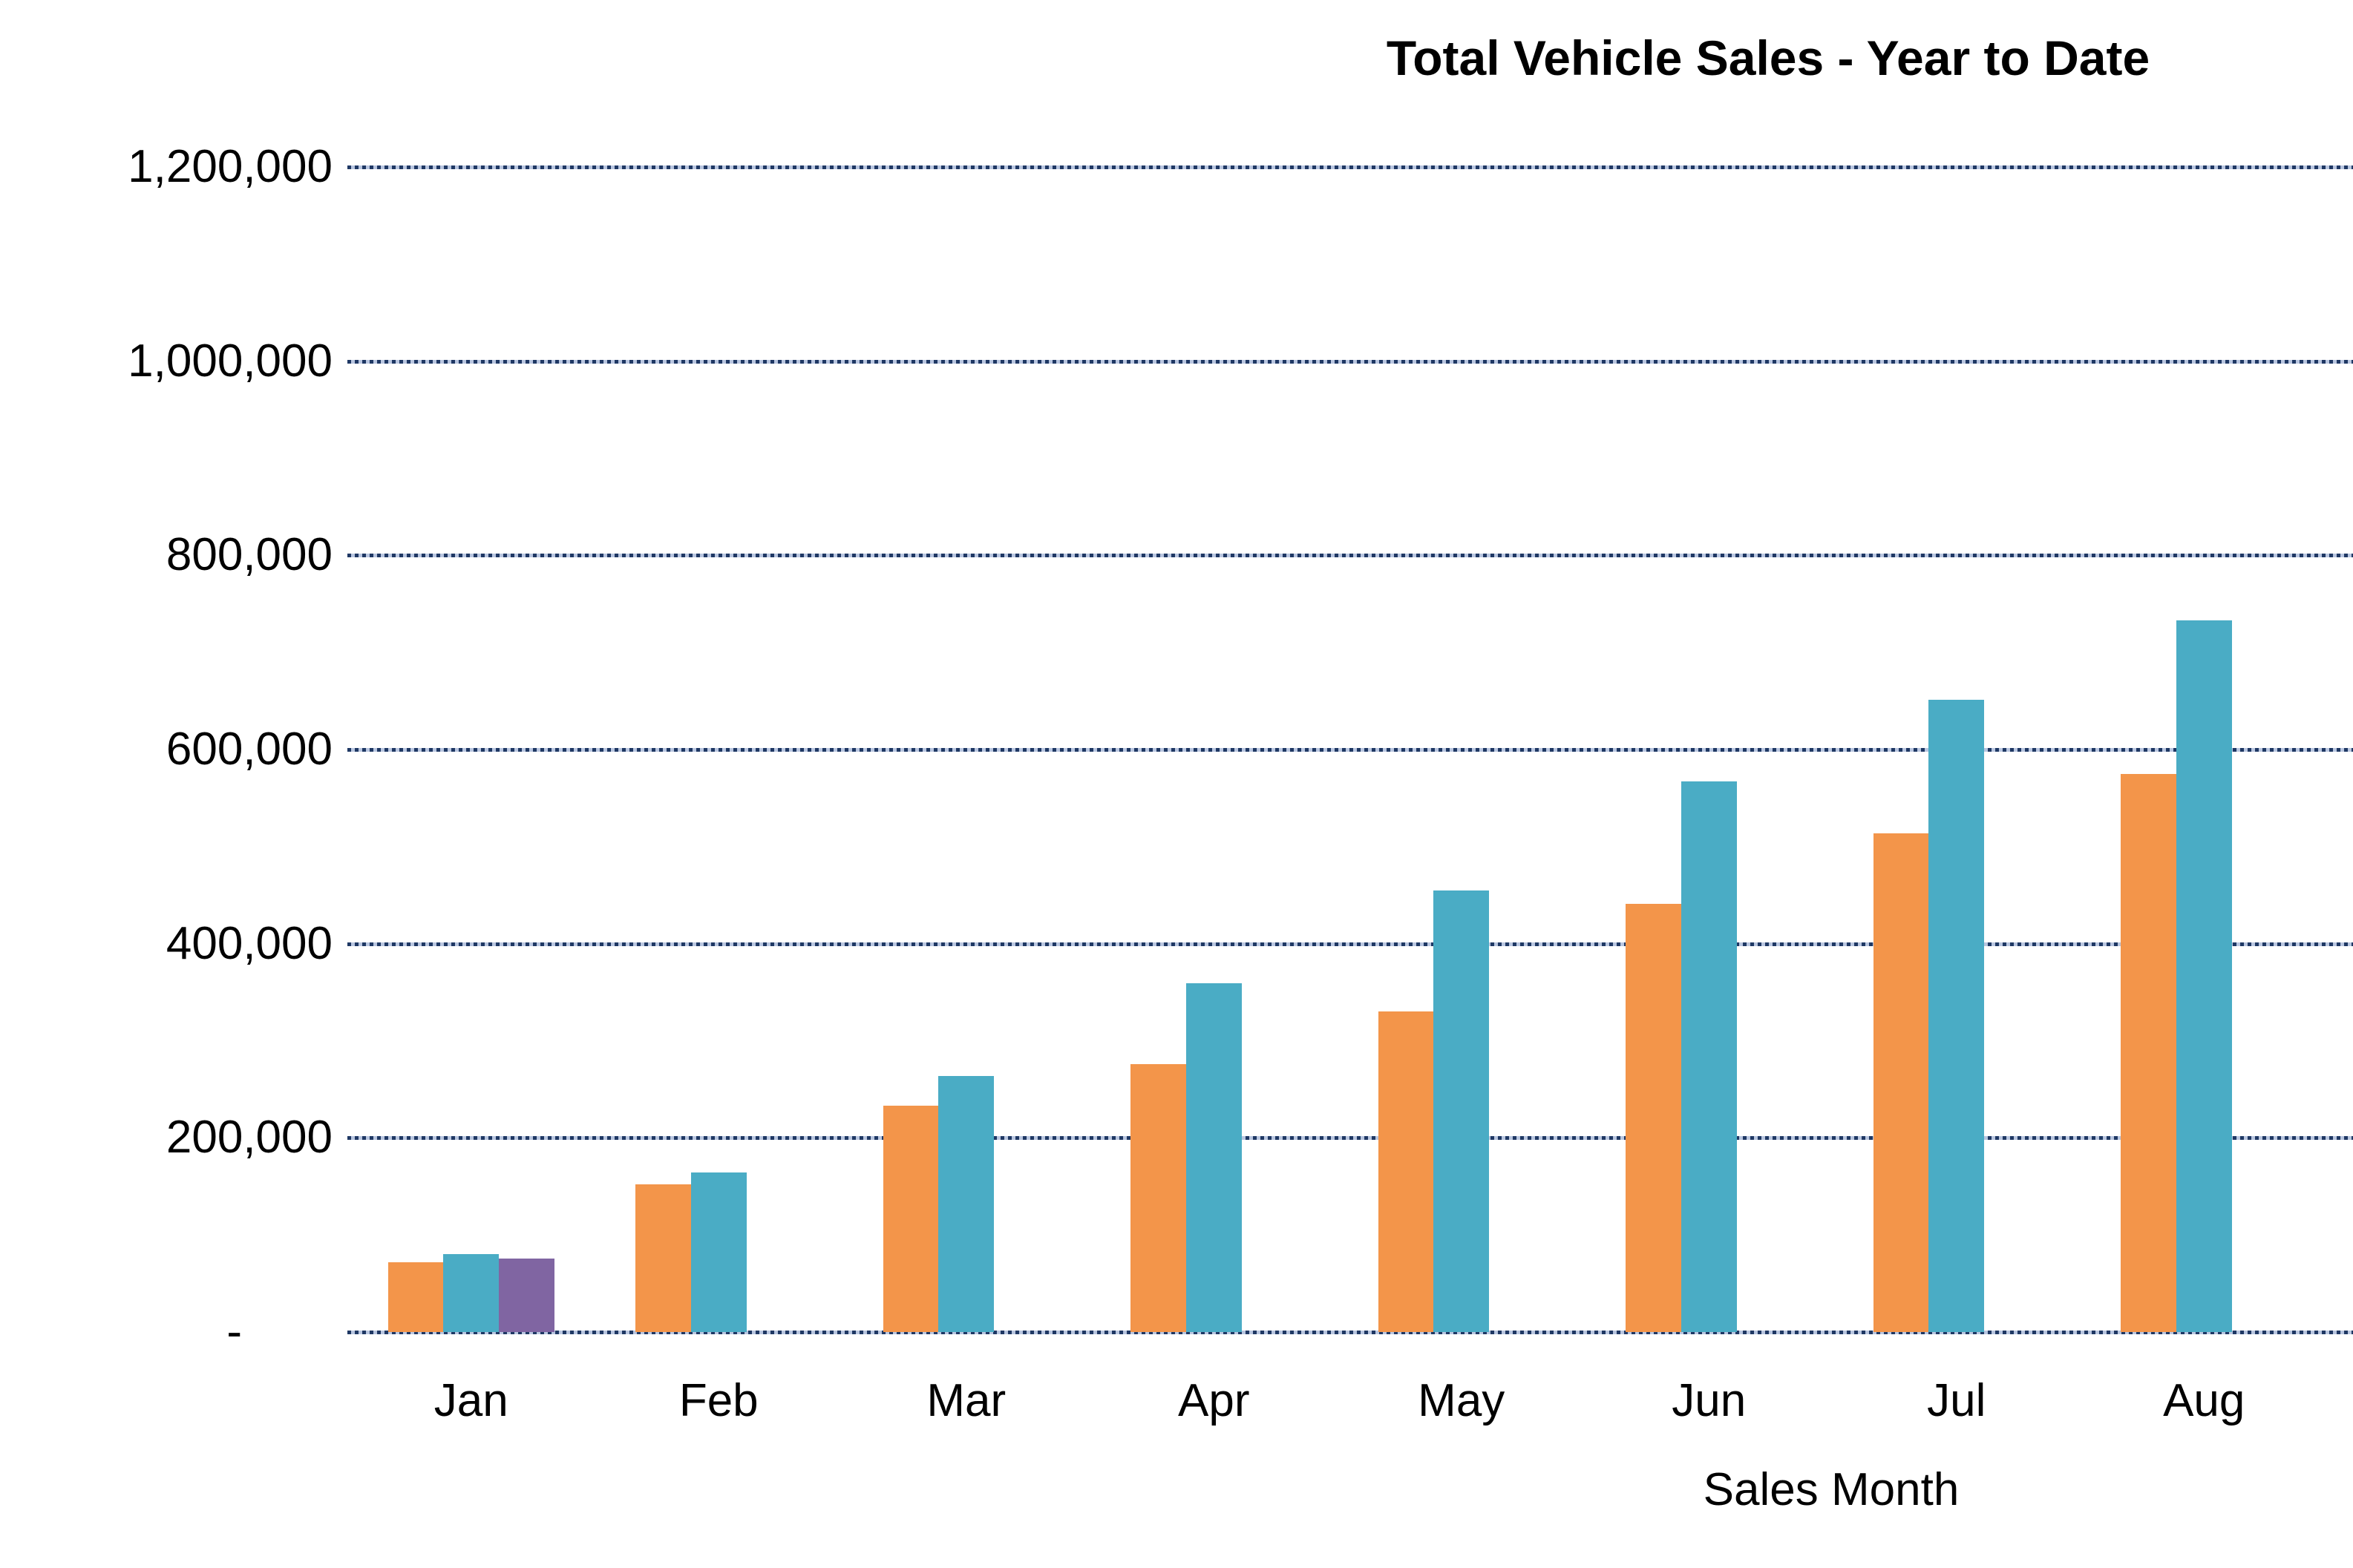  I want to click on bar-teal-series-mar, so click(966, 1203).